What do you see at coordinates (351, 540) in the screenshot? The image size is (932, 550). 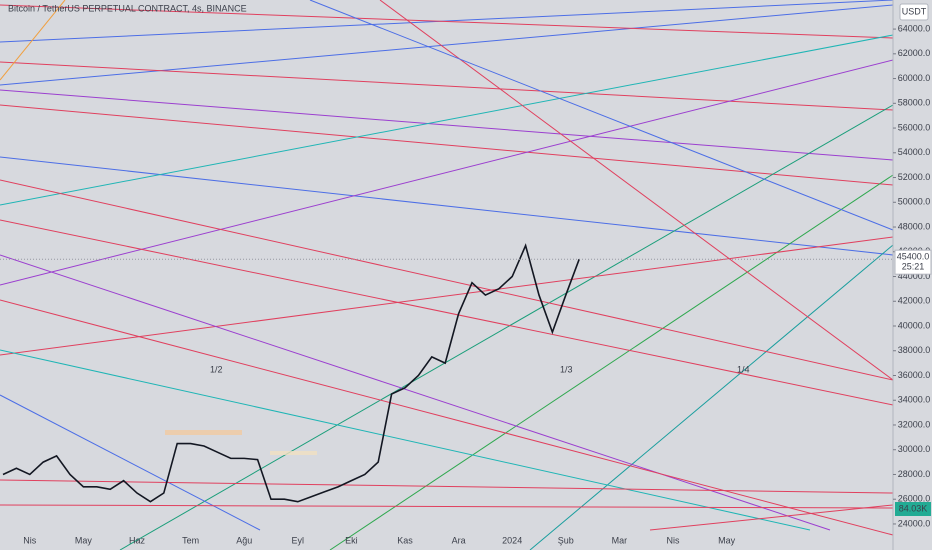 I see `x-tick-label: Eki` at bounding box center [351, 540].